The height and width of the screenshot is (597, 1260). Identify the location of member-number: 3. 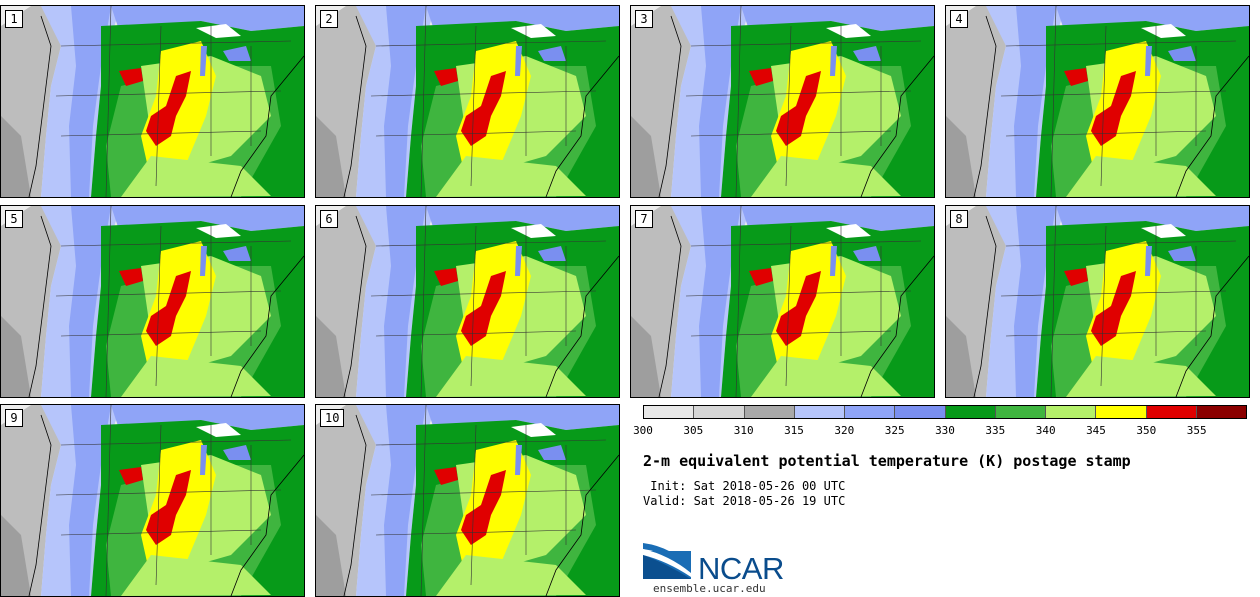
(644, 19).